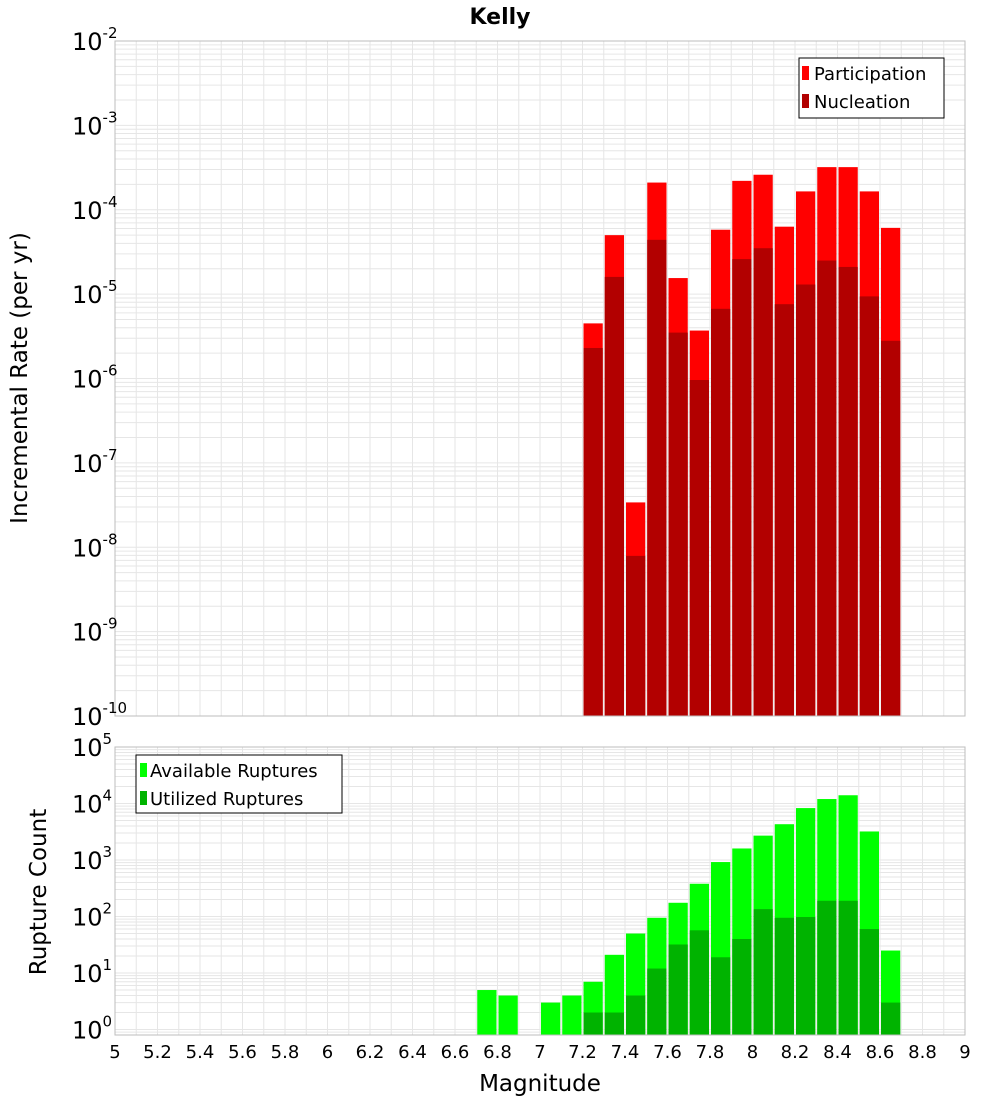 This screenshot has height=1100, width=1000. I want to click on chart-title: Kelly, so click(499, 17).